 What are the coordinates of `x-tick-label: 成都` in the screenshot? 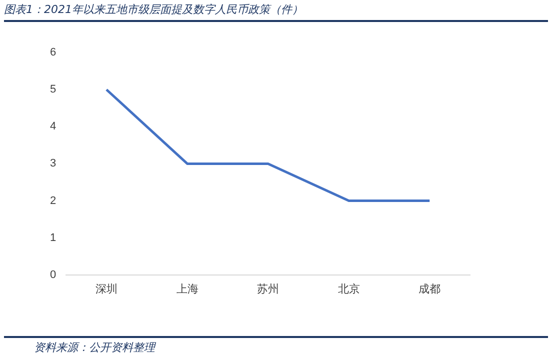 It's located at (429, 289).